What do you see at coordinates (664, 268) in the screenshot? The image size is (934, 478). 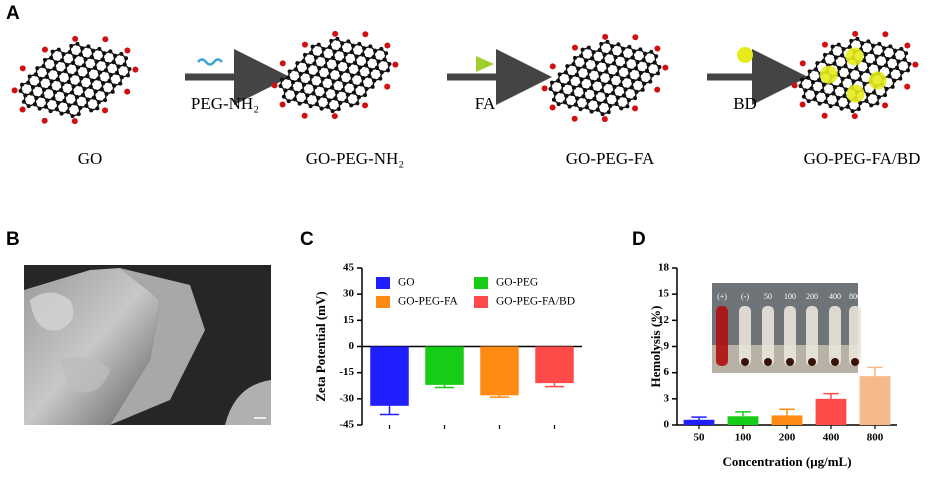 I see `y-tick-label: 18` at bounding box center [664, 268].